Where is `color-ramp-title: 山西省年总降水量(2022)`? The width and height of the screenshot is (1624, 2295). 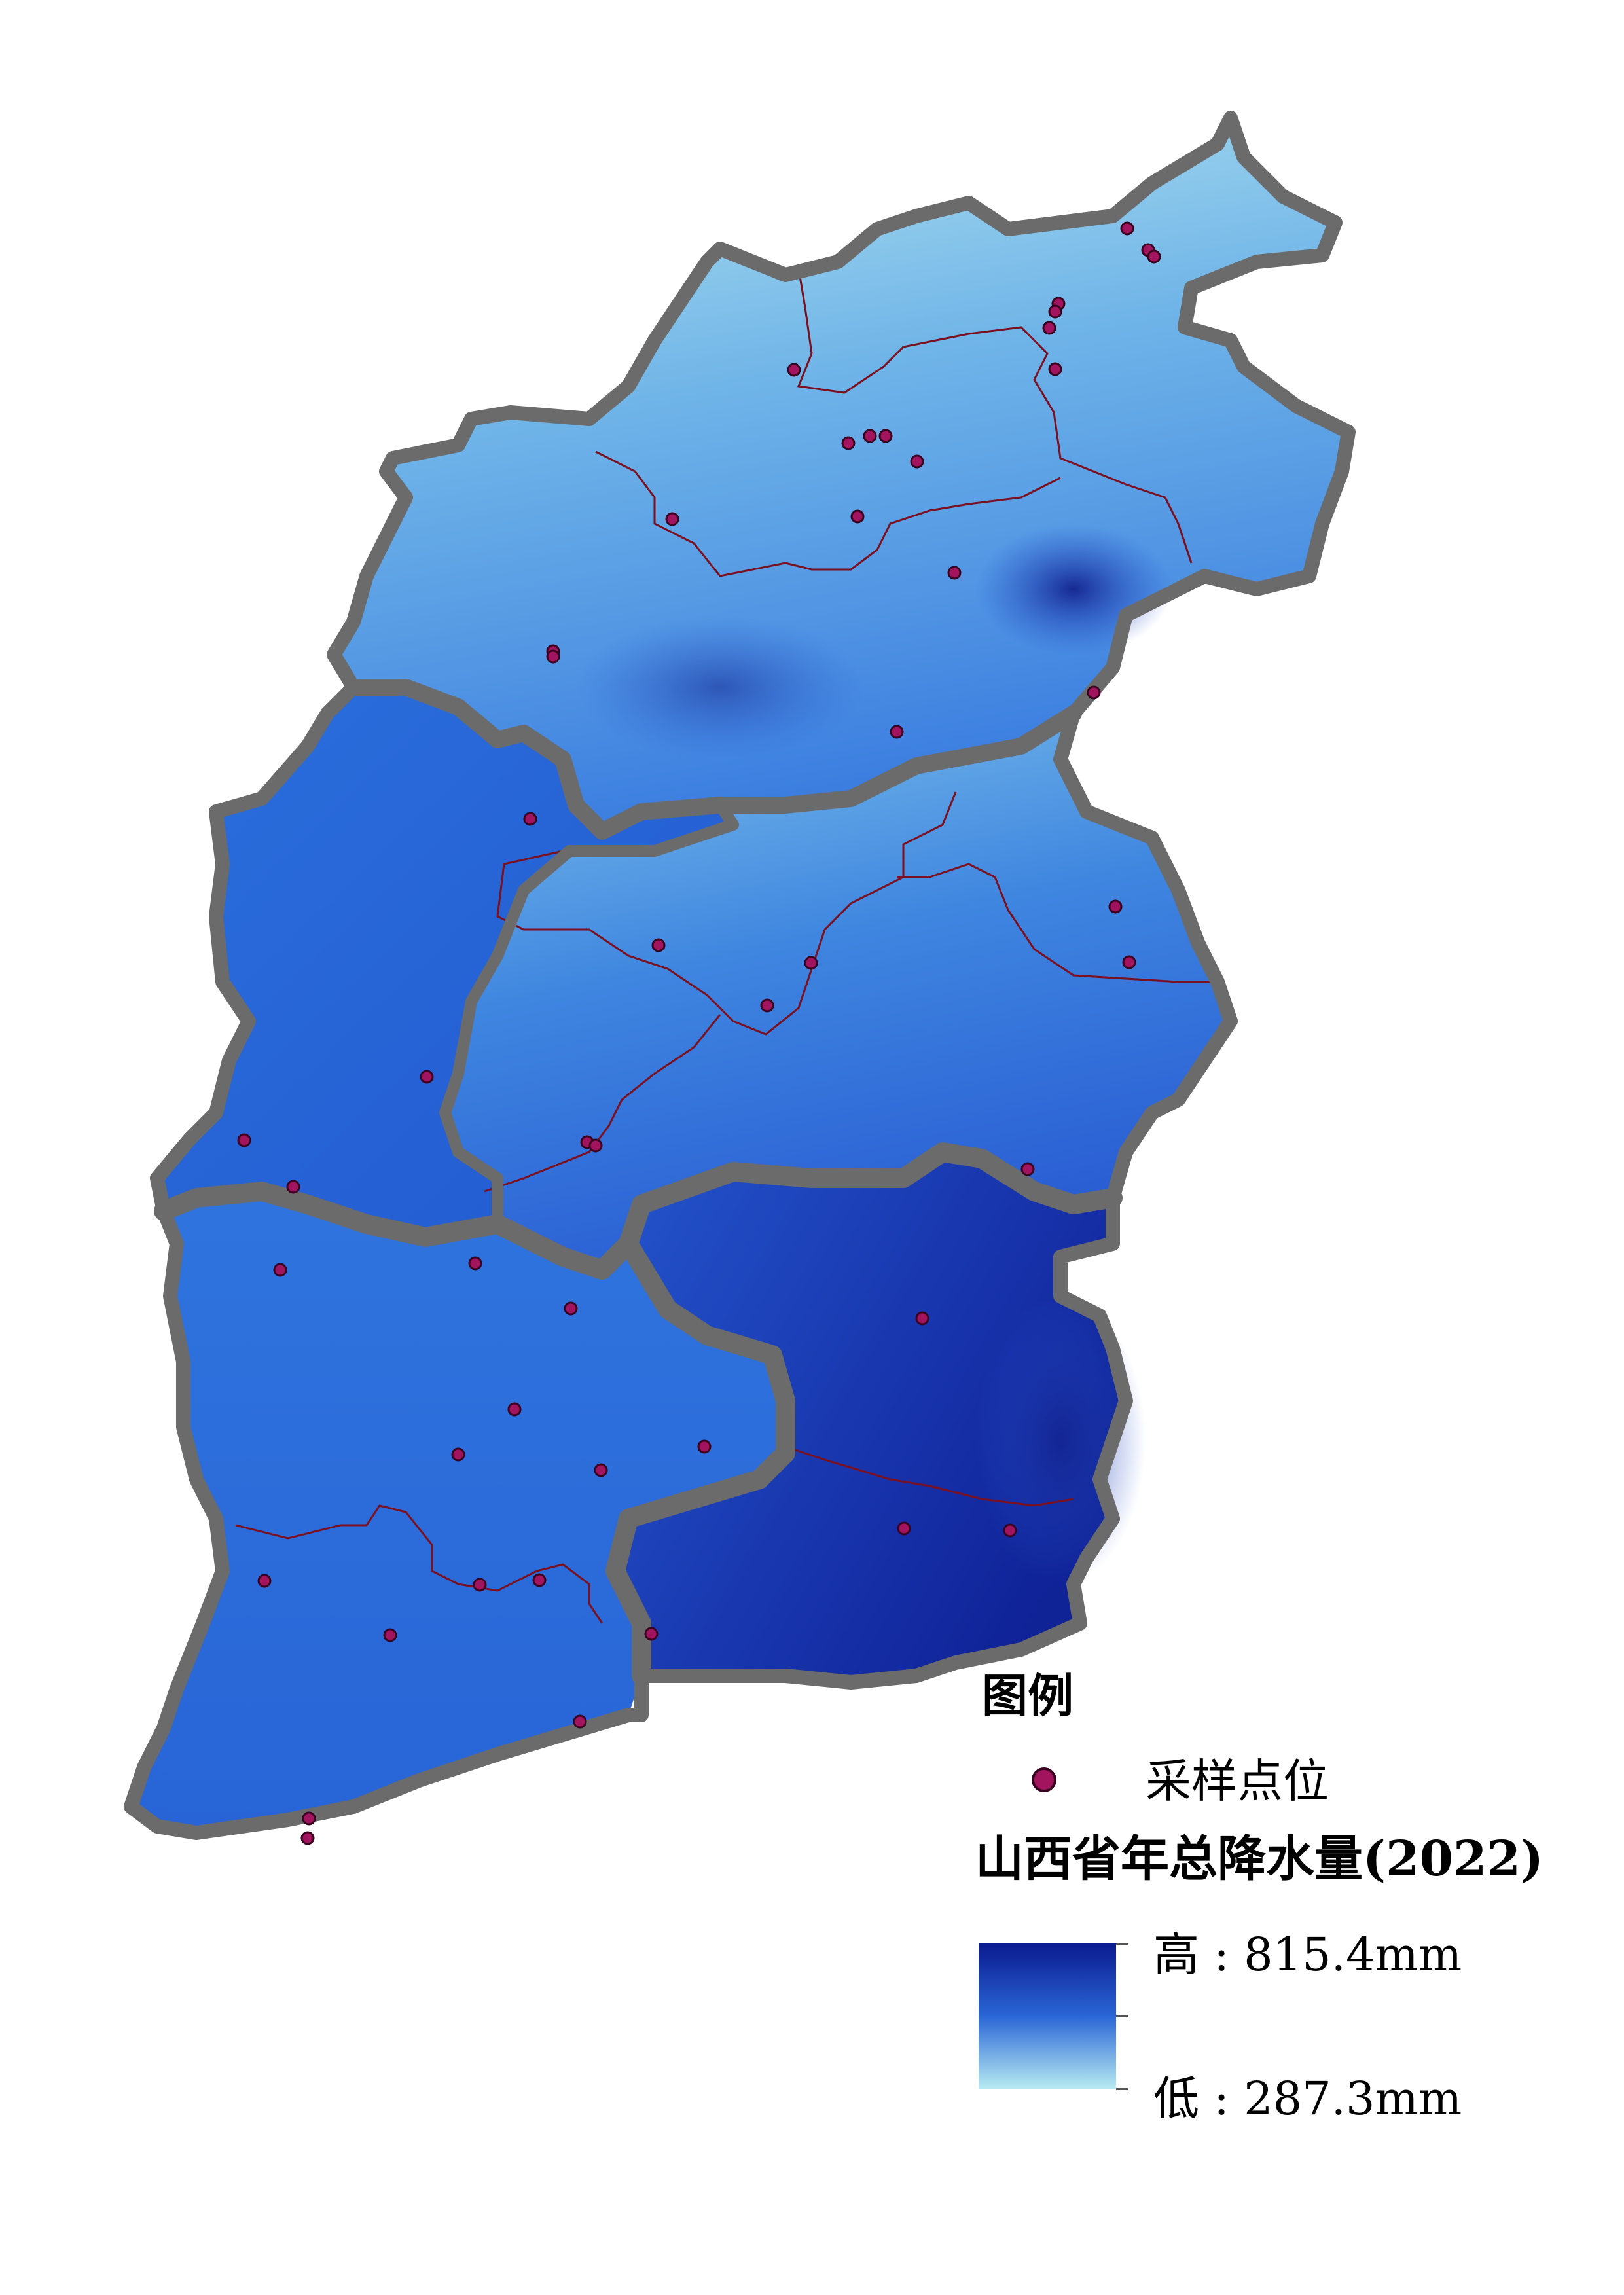 color-ramp-title: 山西省年总降水量(2022) is located at coordinates (1259, 1859).